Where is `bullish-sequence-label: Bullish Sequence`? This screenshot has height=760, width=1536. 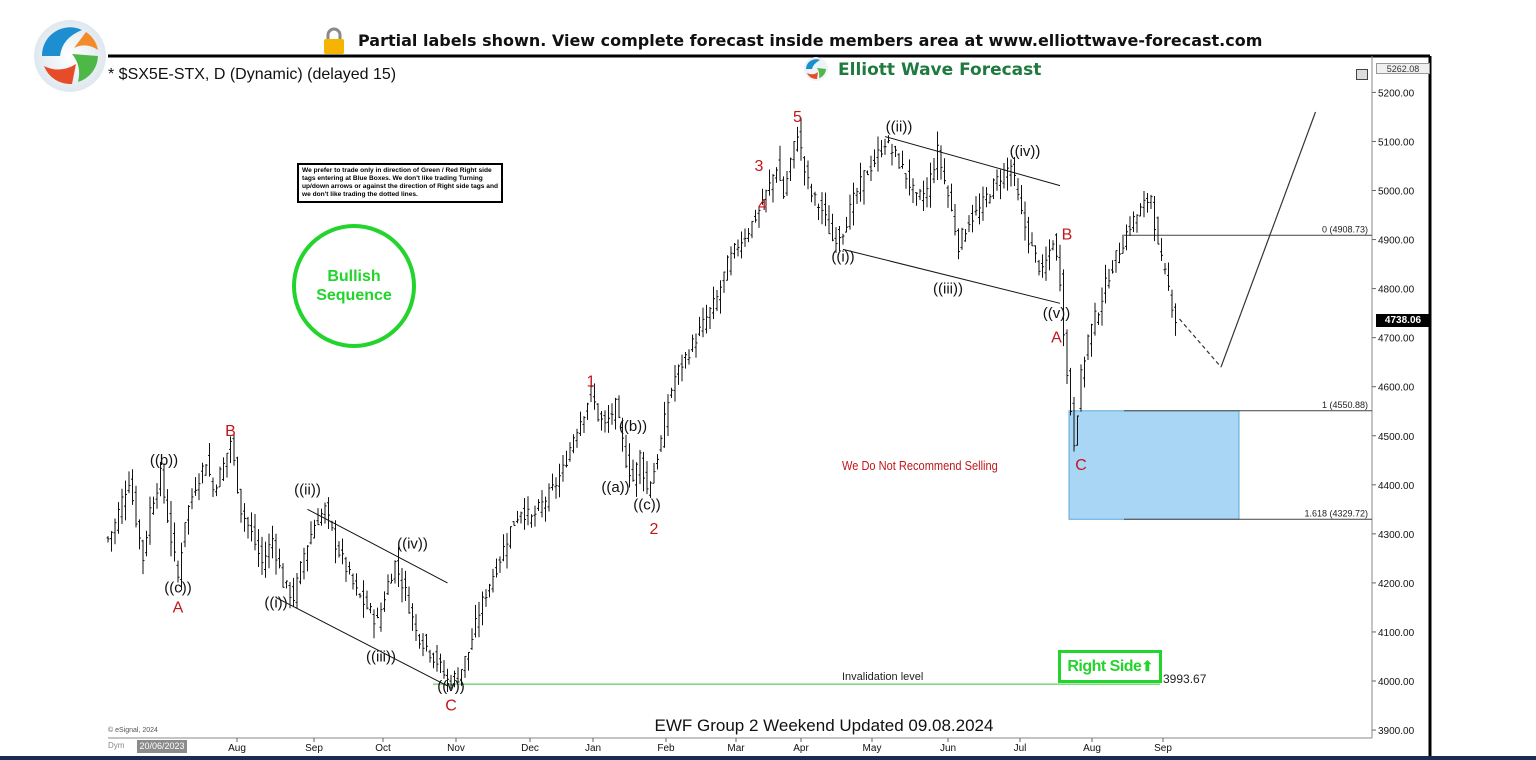
bullish-sequence-label: Bullish Sequence is located at coordinates (354, 286).